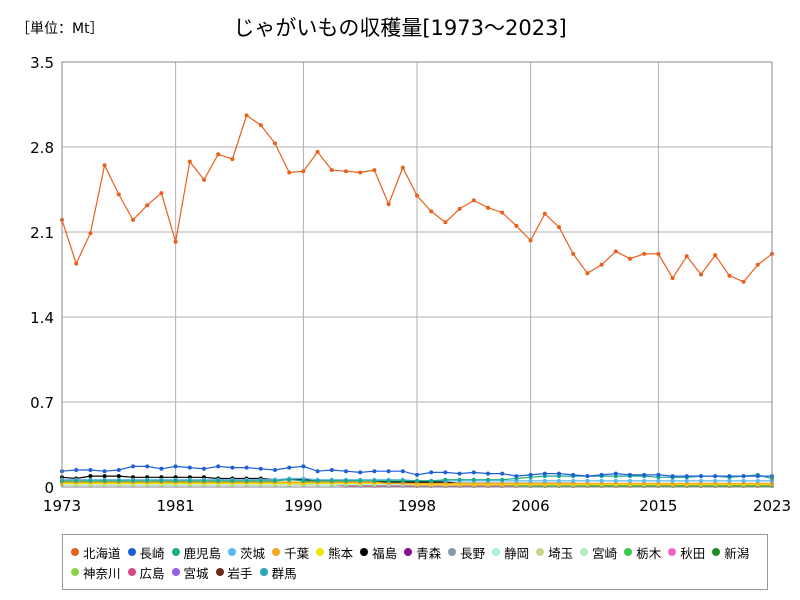 This screenshot has width=800, height=600. What do you see at coordinates (605, 553) in the screenshot?
I see `legend-label: 宮崎` at bounding box center [605, 553].